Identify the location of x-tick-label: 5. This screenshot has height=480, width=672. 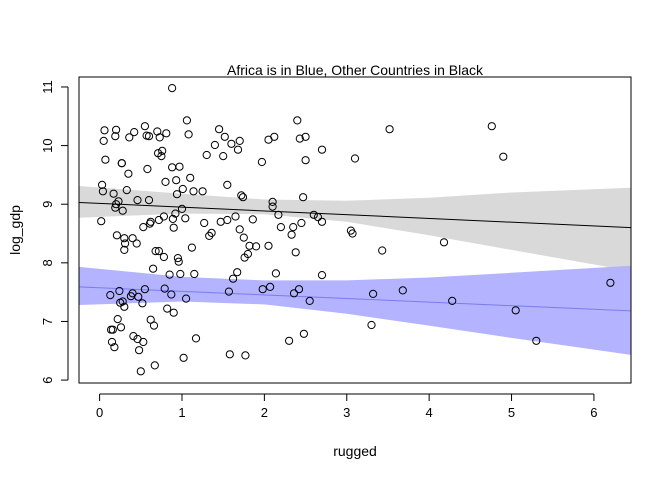
(511, 412).